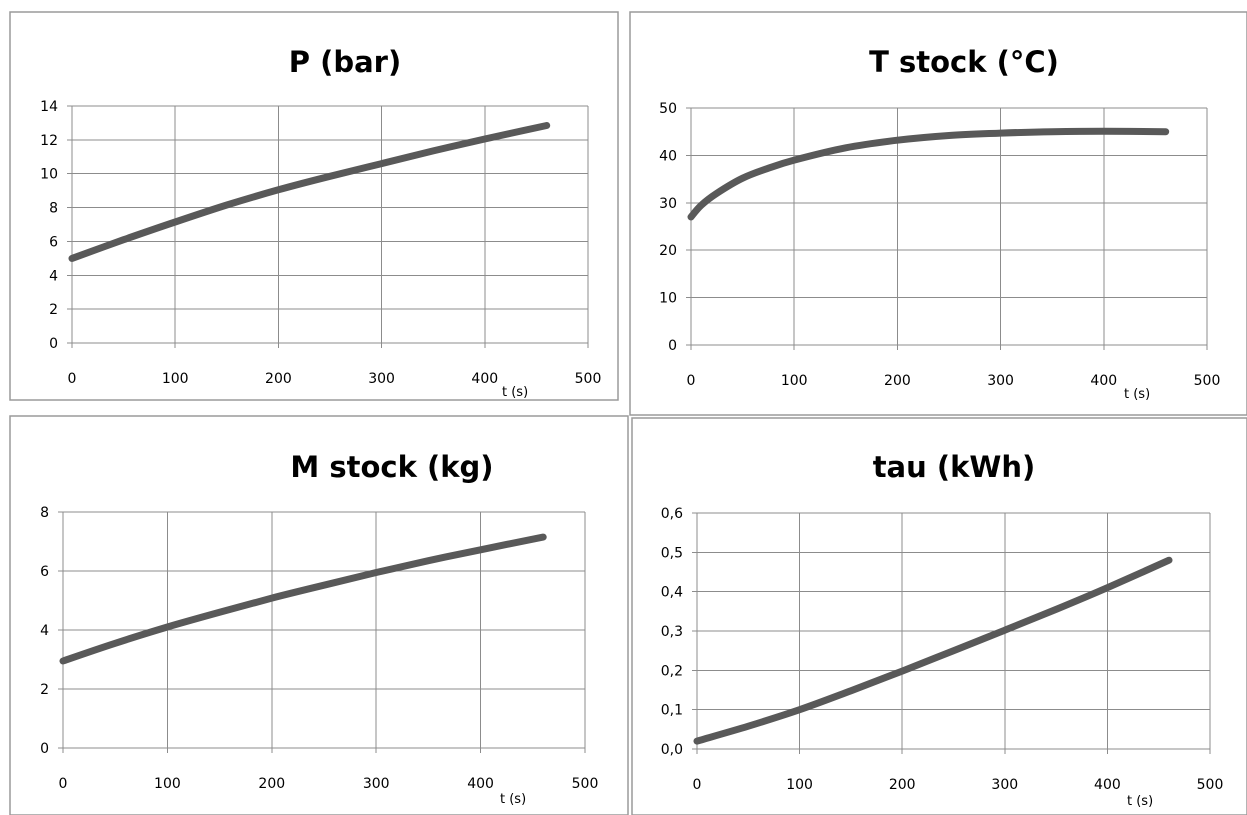  I want to click on y-tick-label: 0,0, so click(672, 750).